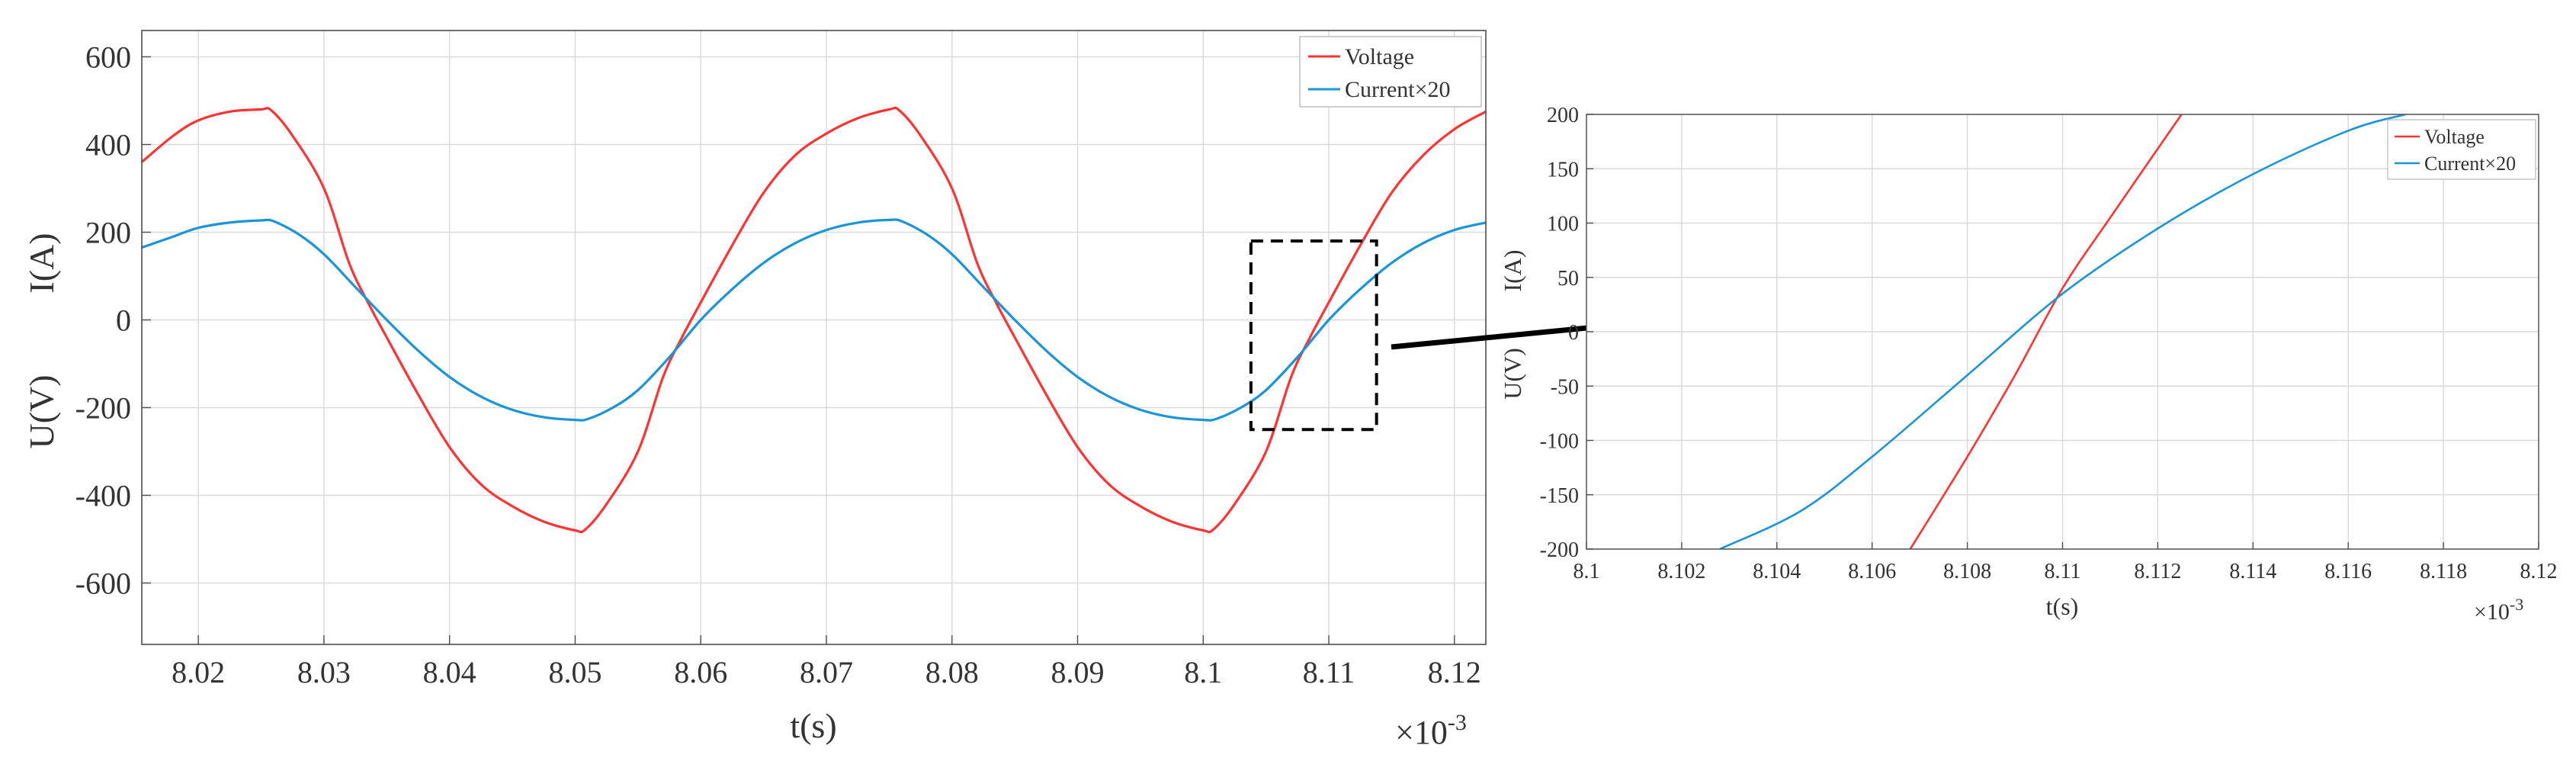  What do you see at coordinates (103, 496) in the screenshot?
I see `main-y-tick-label: -400` at bounding box center [103, 496].